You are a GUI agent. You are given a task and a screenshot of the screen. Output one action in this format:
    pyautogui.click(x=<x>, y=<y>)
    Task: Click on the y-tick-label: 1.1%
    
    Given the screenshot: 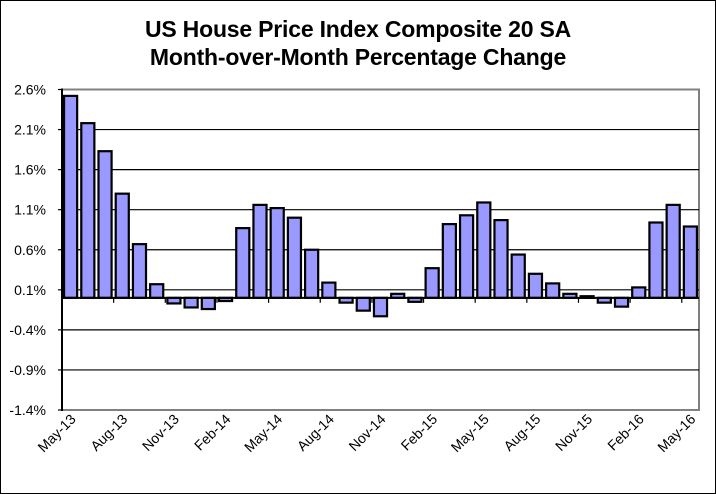 What is the action you would take?
    pyautogui.click(x=30, y=210)
    